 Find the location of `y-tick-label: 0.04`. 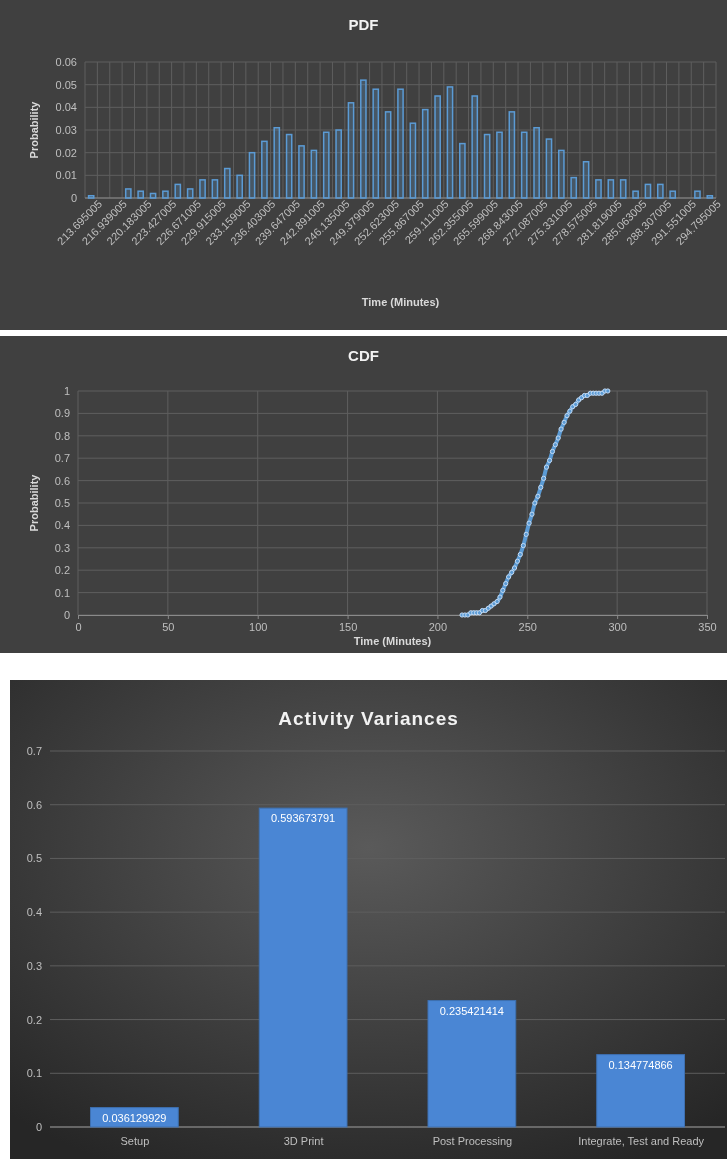

y-tick-label: 0.04 is located at coordinates (66, 107).